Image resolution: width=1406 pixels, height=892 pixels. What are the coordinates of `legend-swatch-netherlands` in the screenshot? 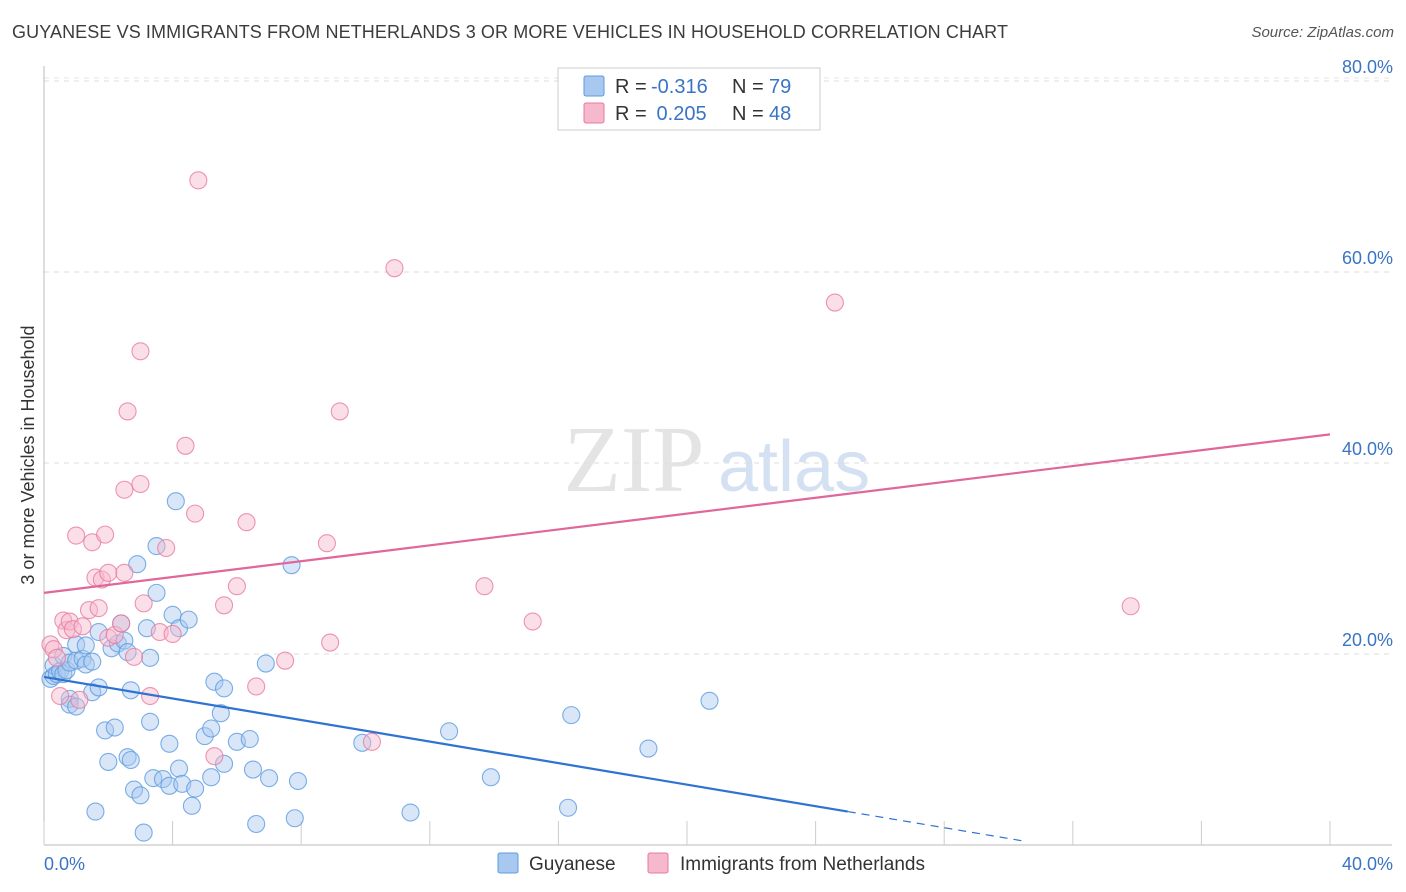 It's located at (594, 113).